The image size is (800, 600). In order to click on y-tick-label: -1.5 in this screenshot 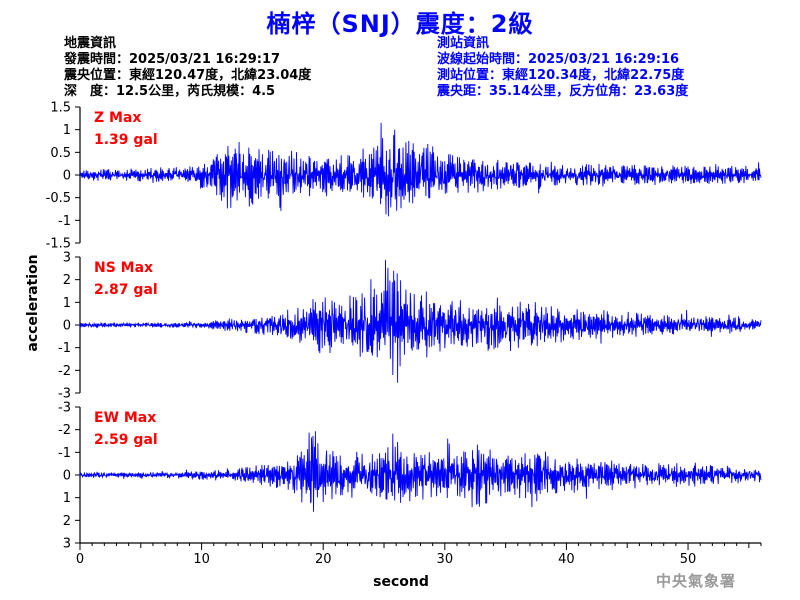, I will do `click(58, 244)`.